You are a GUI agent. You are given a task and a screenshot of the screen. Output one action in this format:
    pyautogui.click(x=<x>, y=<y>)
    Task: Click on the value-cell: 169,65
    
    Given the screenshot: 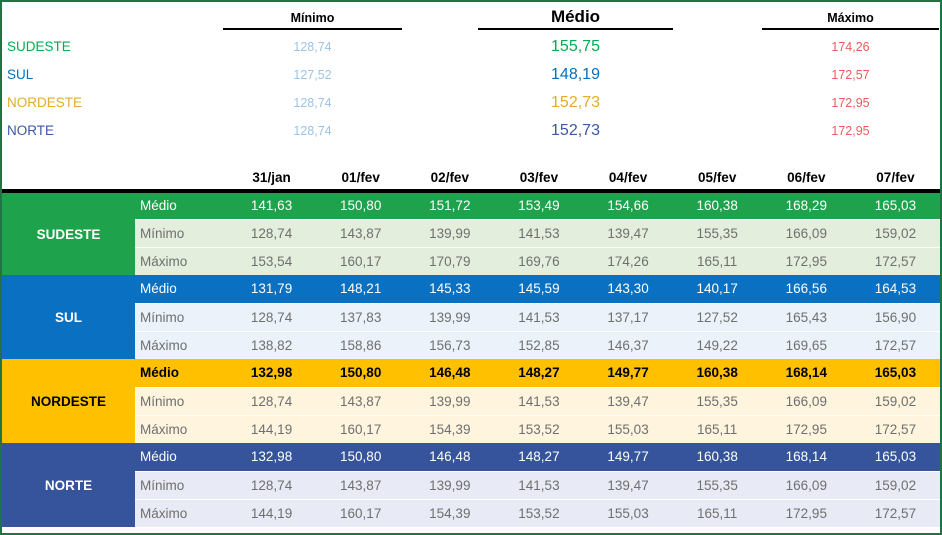 What is the action you would take?
    pyautogui.click(x=806, y=344)
    